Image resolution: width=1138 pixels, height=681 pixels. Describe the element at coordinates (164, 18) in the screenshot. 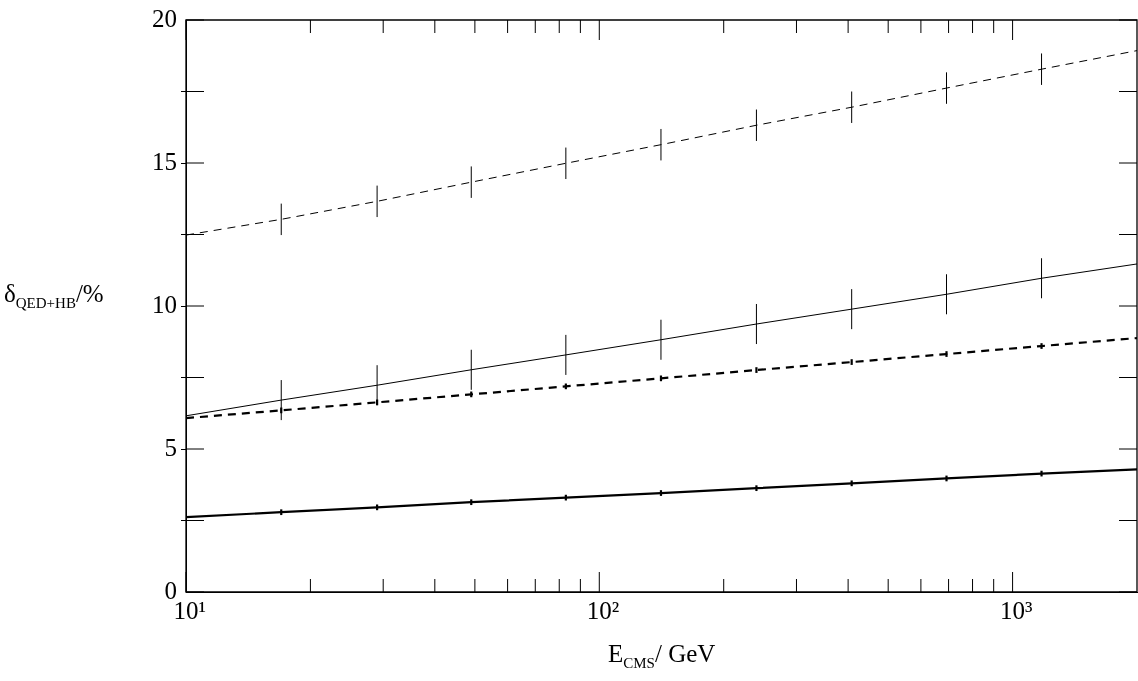

I see `y-tick-label: 20` at that location.